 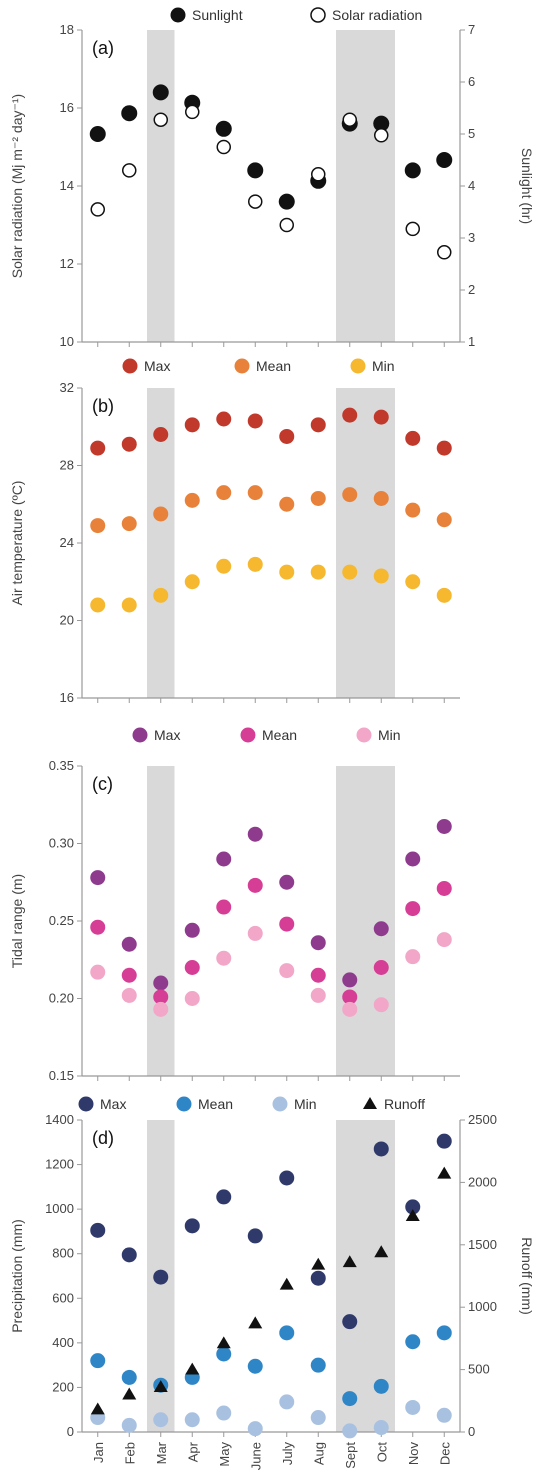 What do you see at coordinates (17, 543) in the screenshot?
I see `y-axis-label: Air temperature (ºC)` at bounding box center [17, 543].